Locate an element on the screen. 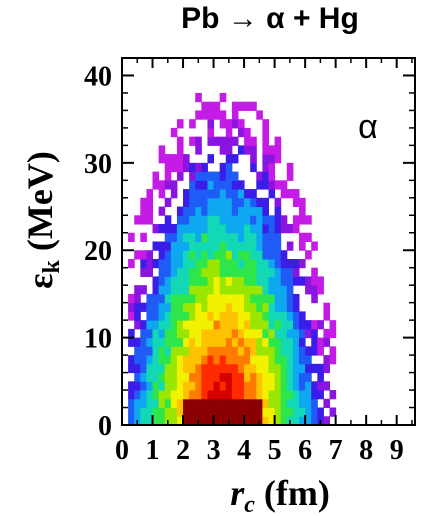 This screenshot has width=427, height=516. y-tick-label: 30 is located at coordinates (98, 164).